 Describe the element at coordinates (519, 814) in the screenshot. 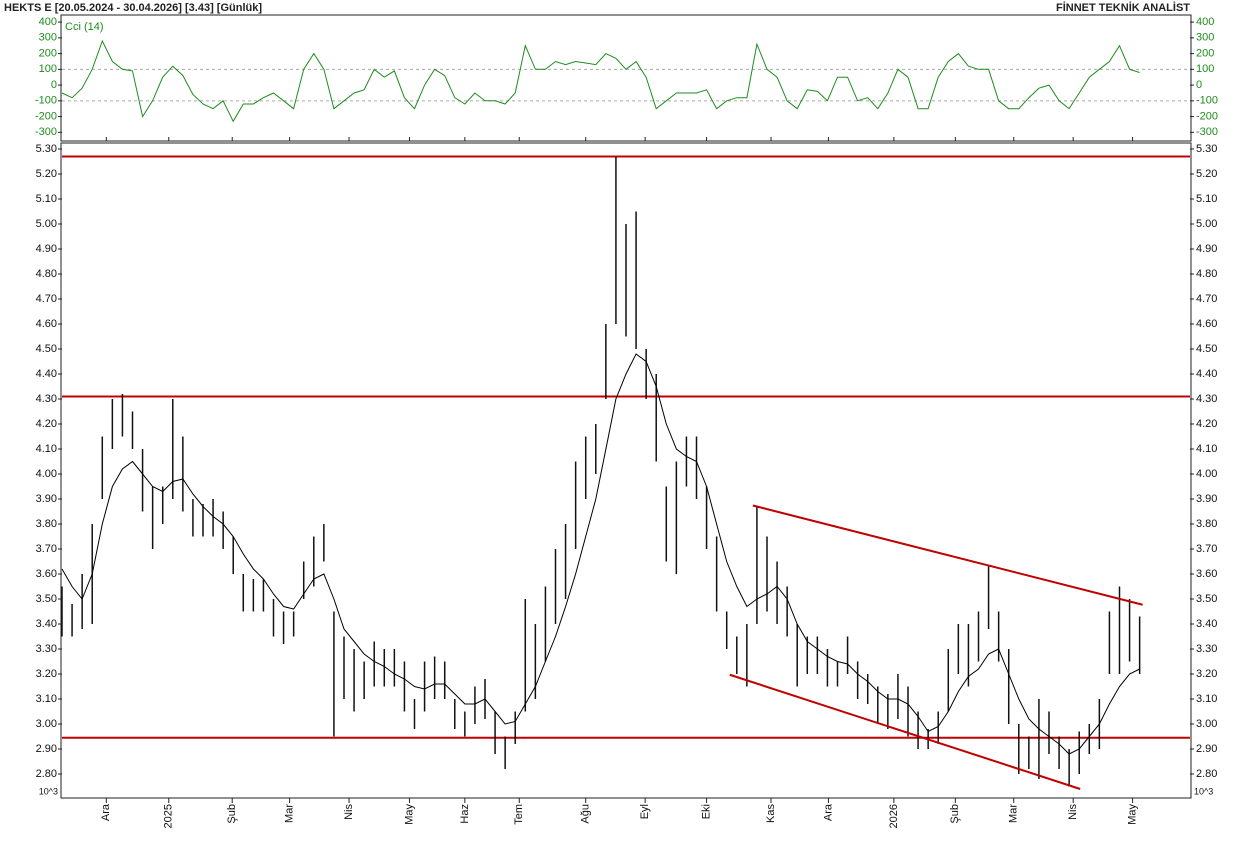

I see `x-tick-label: Tem` at that location.